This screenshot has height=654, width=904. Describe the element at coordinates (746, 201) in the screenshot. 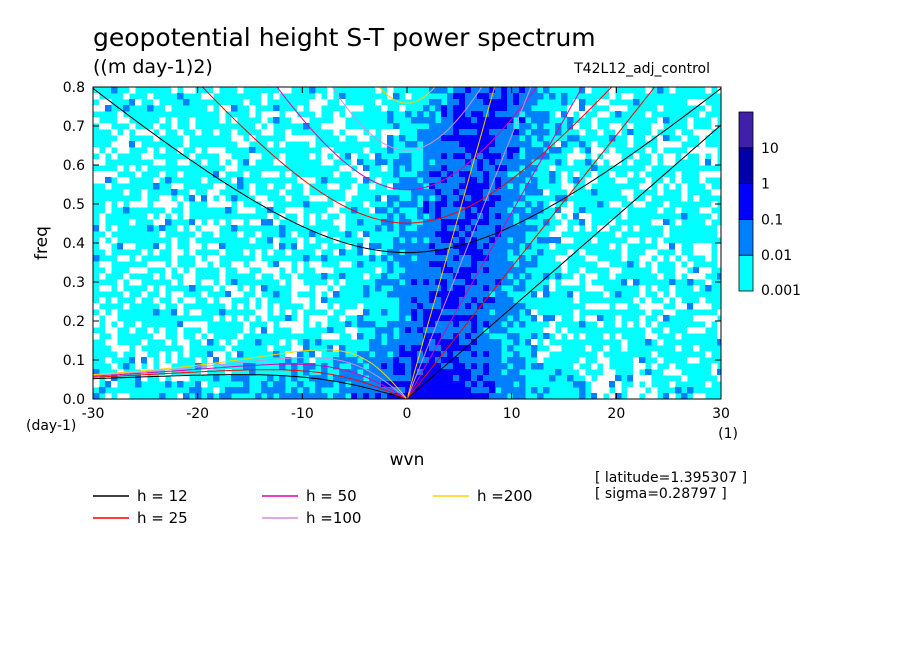

I see `colorbar-swatch` at that location.